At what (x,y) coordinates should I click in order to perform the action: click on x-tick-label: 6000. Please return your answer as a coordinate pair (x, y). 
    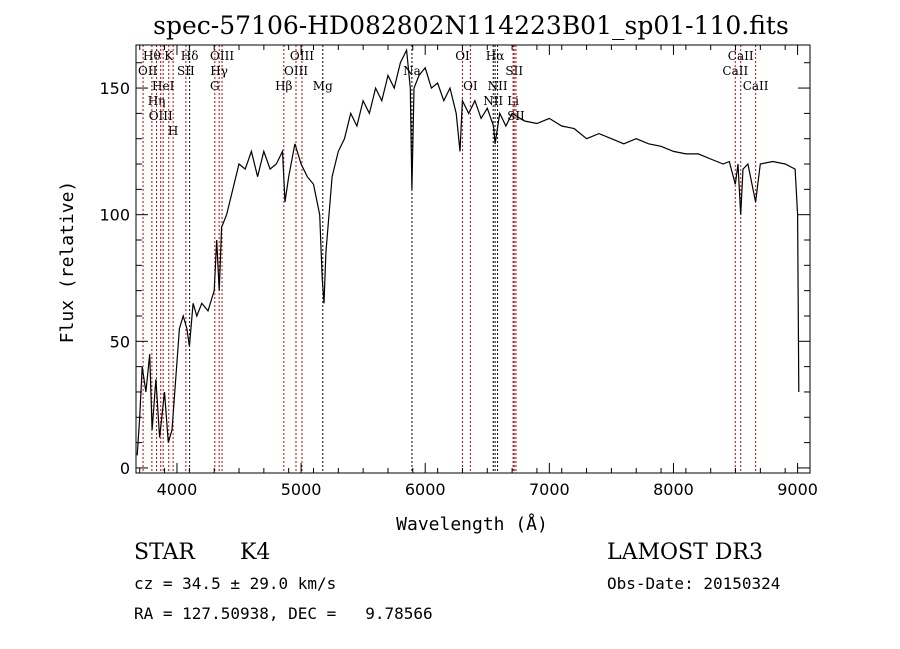
    Looking at the image, I should click on (425, 489).